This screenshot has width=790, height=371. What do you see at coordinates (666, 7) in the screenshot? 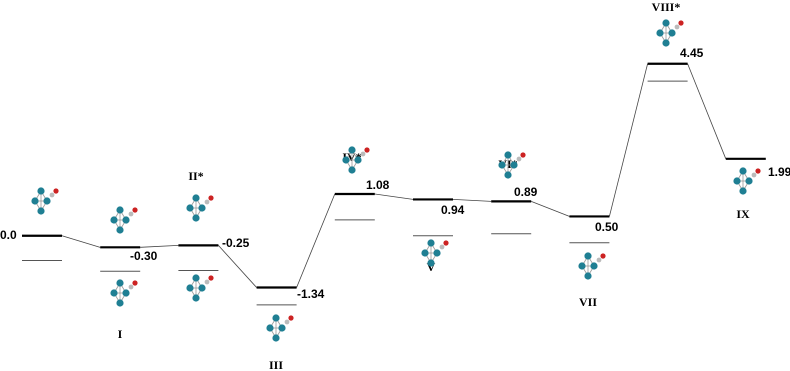
I see `category-label: VIII*` at bounding box center [666, 7].